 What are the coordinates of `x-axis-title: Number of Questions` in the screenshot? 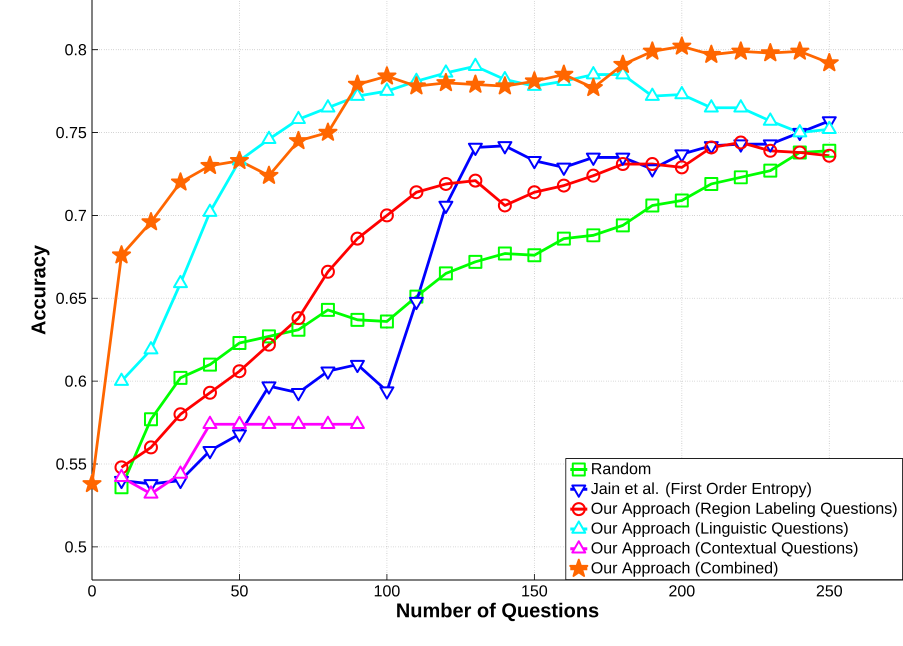 It's located at (497, 612).